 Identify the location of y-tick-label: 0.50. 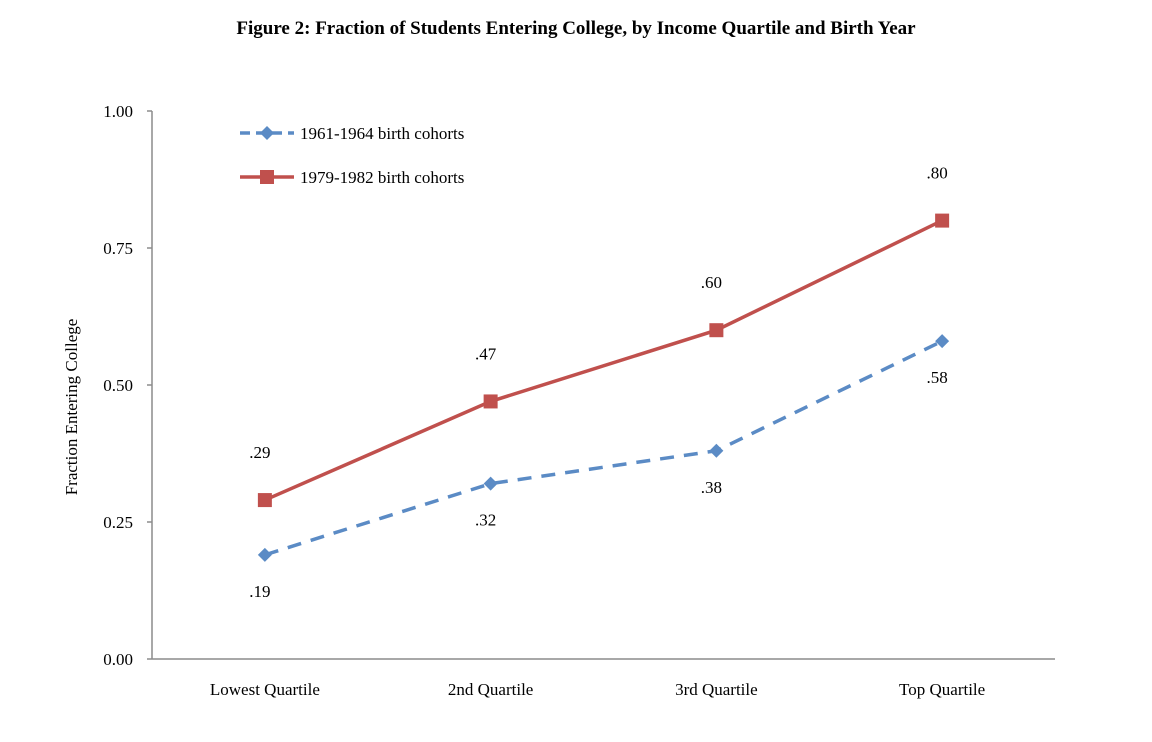
(118, 385).